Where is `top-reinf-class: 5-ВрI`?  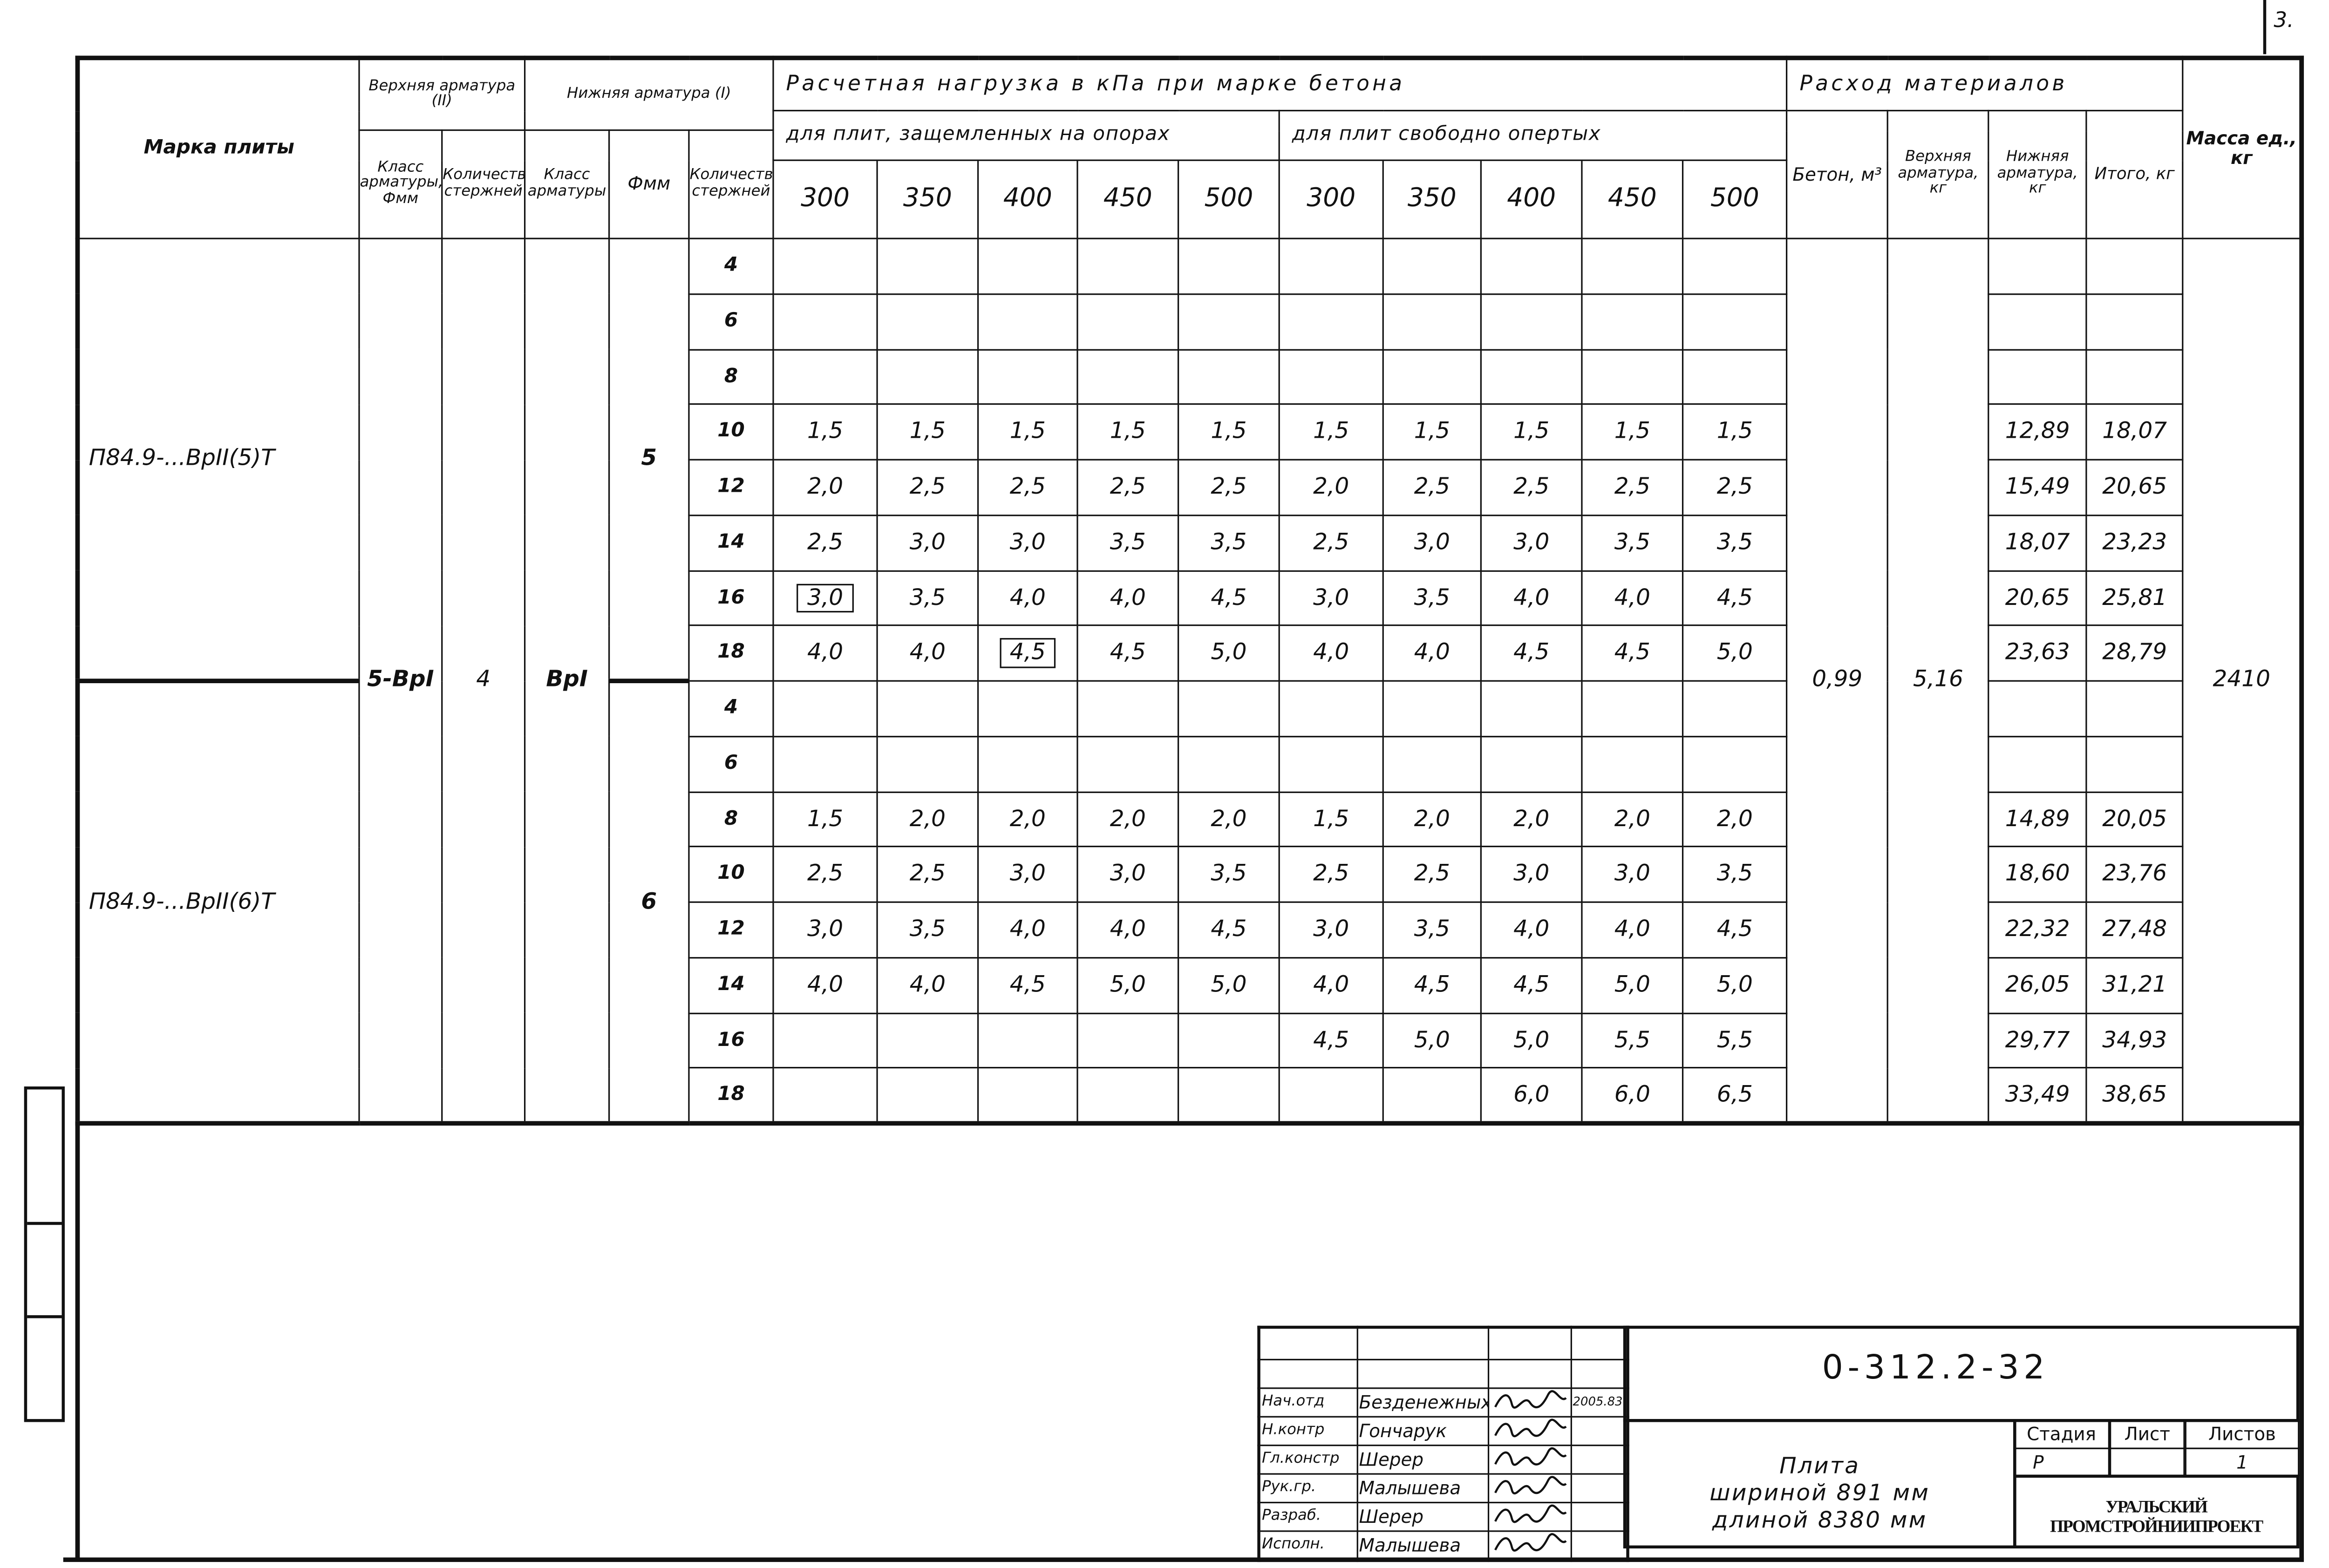 top-reinf-class: 5-ВрI is located at coordinates (400, 681).